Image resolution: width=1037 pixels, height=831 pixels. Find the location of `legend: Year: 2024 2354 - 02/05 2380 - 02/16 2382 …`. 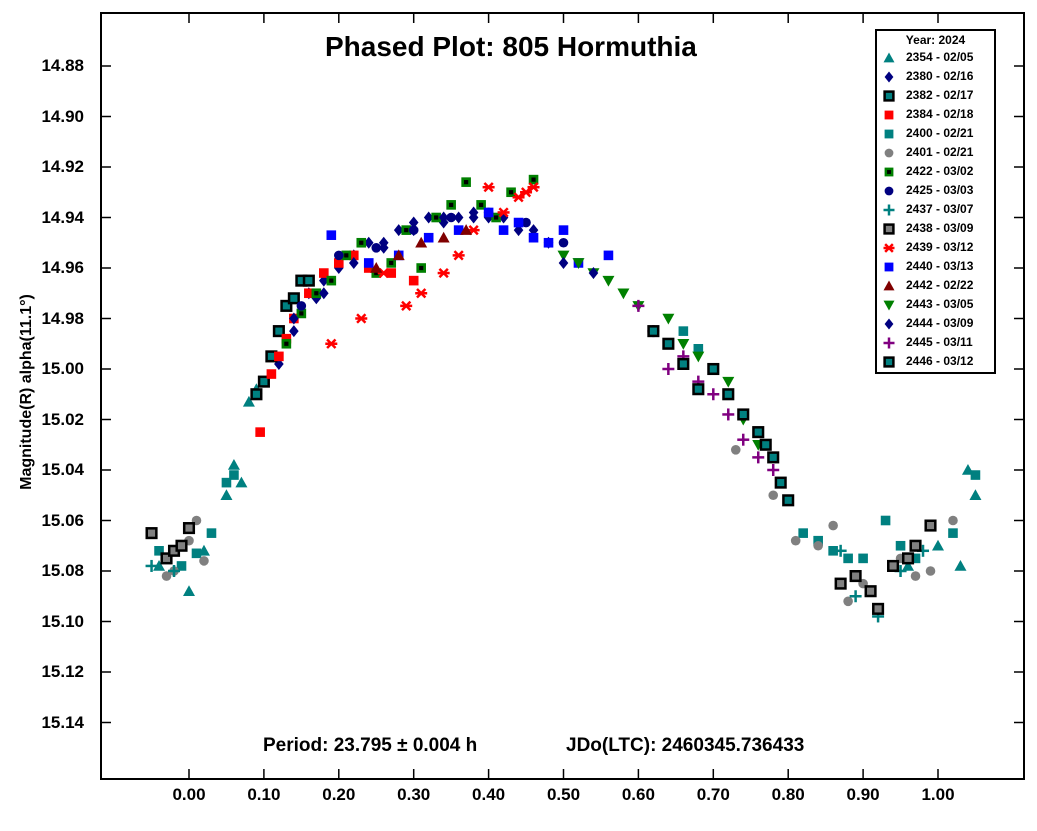

legend: Year: 2024 2354 - 02/05 2380 - 02/16 2382 … is located at coordinates (935, 201).